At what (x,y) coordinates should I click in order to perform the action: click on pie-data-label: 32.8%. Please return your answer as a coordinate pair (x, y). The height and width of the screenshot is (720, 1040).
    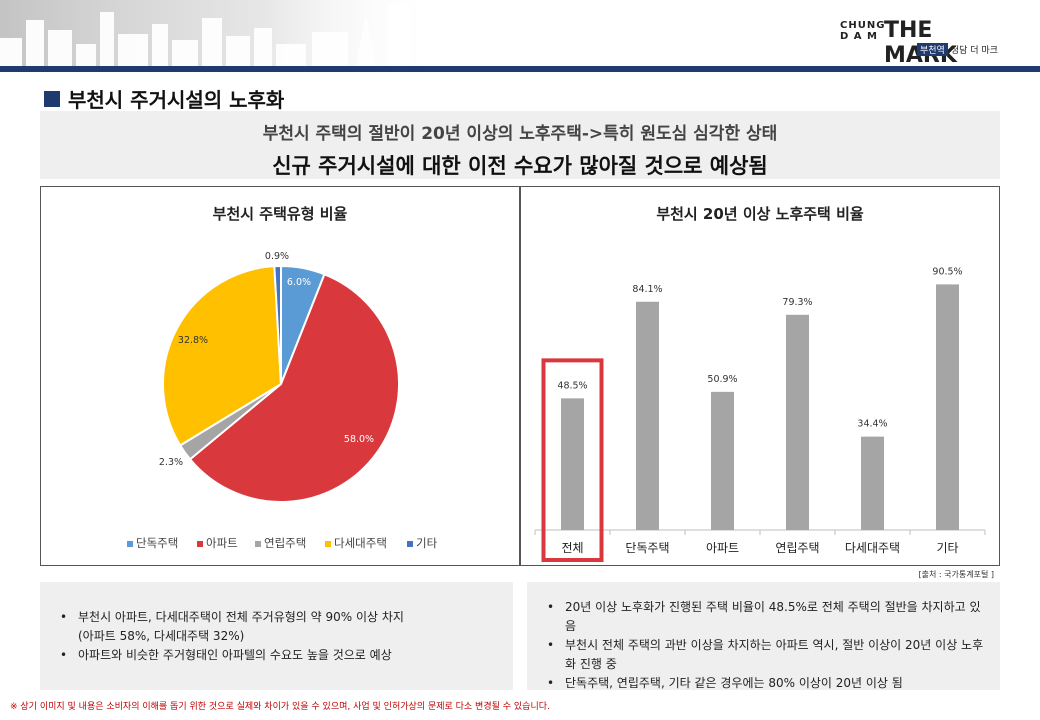
    Looking at the image, I should click on (193, 340).